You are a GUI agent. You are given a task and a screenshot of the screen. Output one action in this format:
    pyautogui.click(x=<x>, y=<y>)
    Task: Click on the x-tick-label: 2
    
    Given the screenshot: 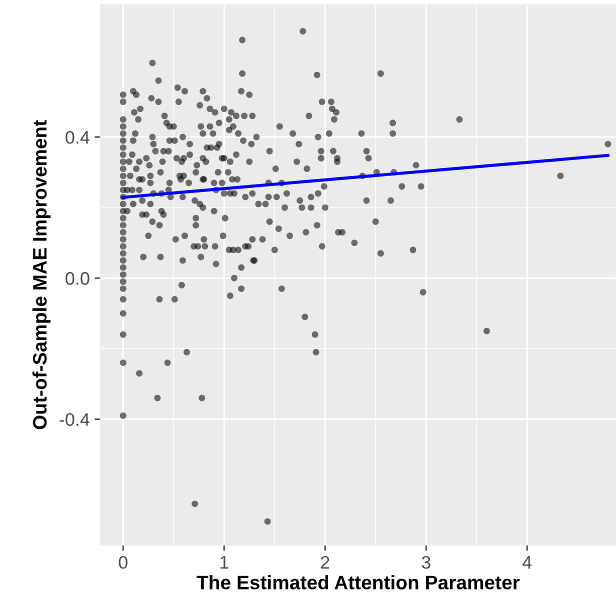 What is the action you would take?
    pyautogui.click(x=325, y=562)
    